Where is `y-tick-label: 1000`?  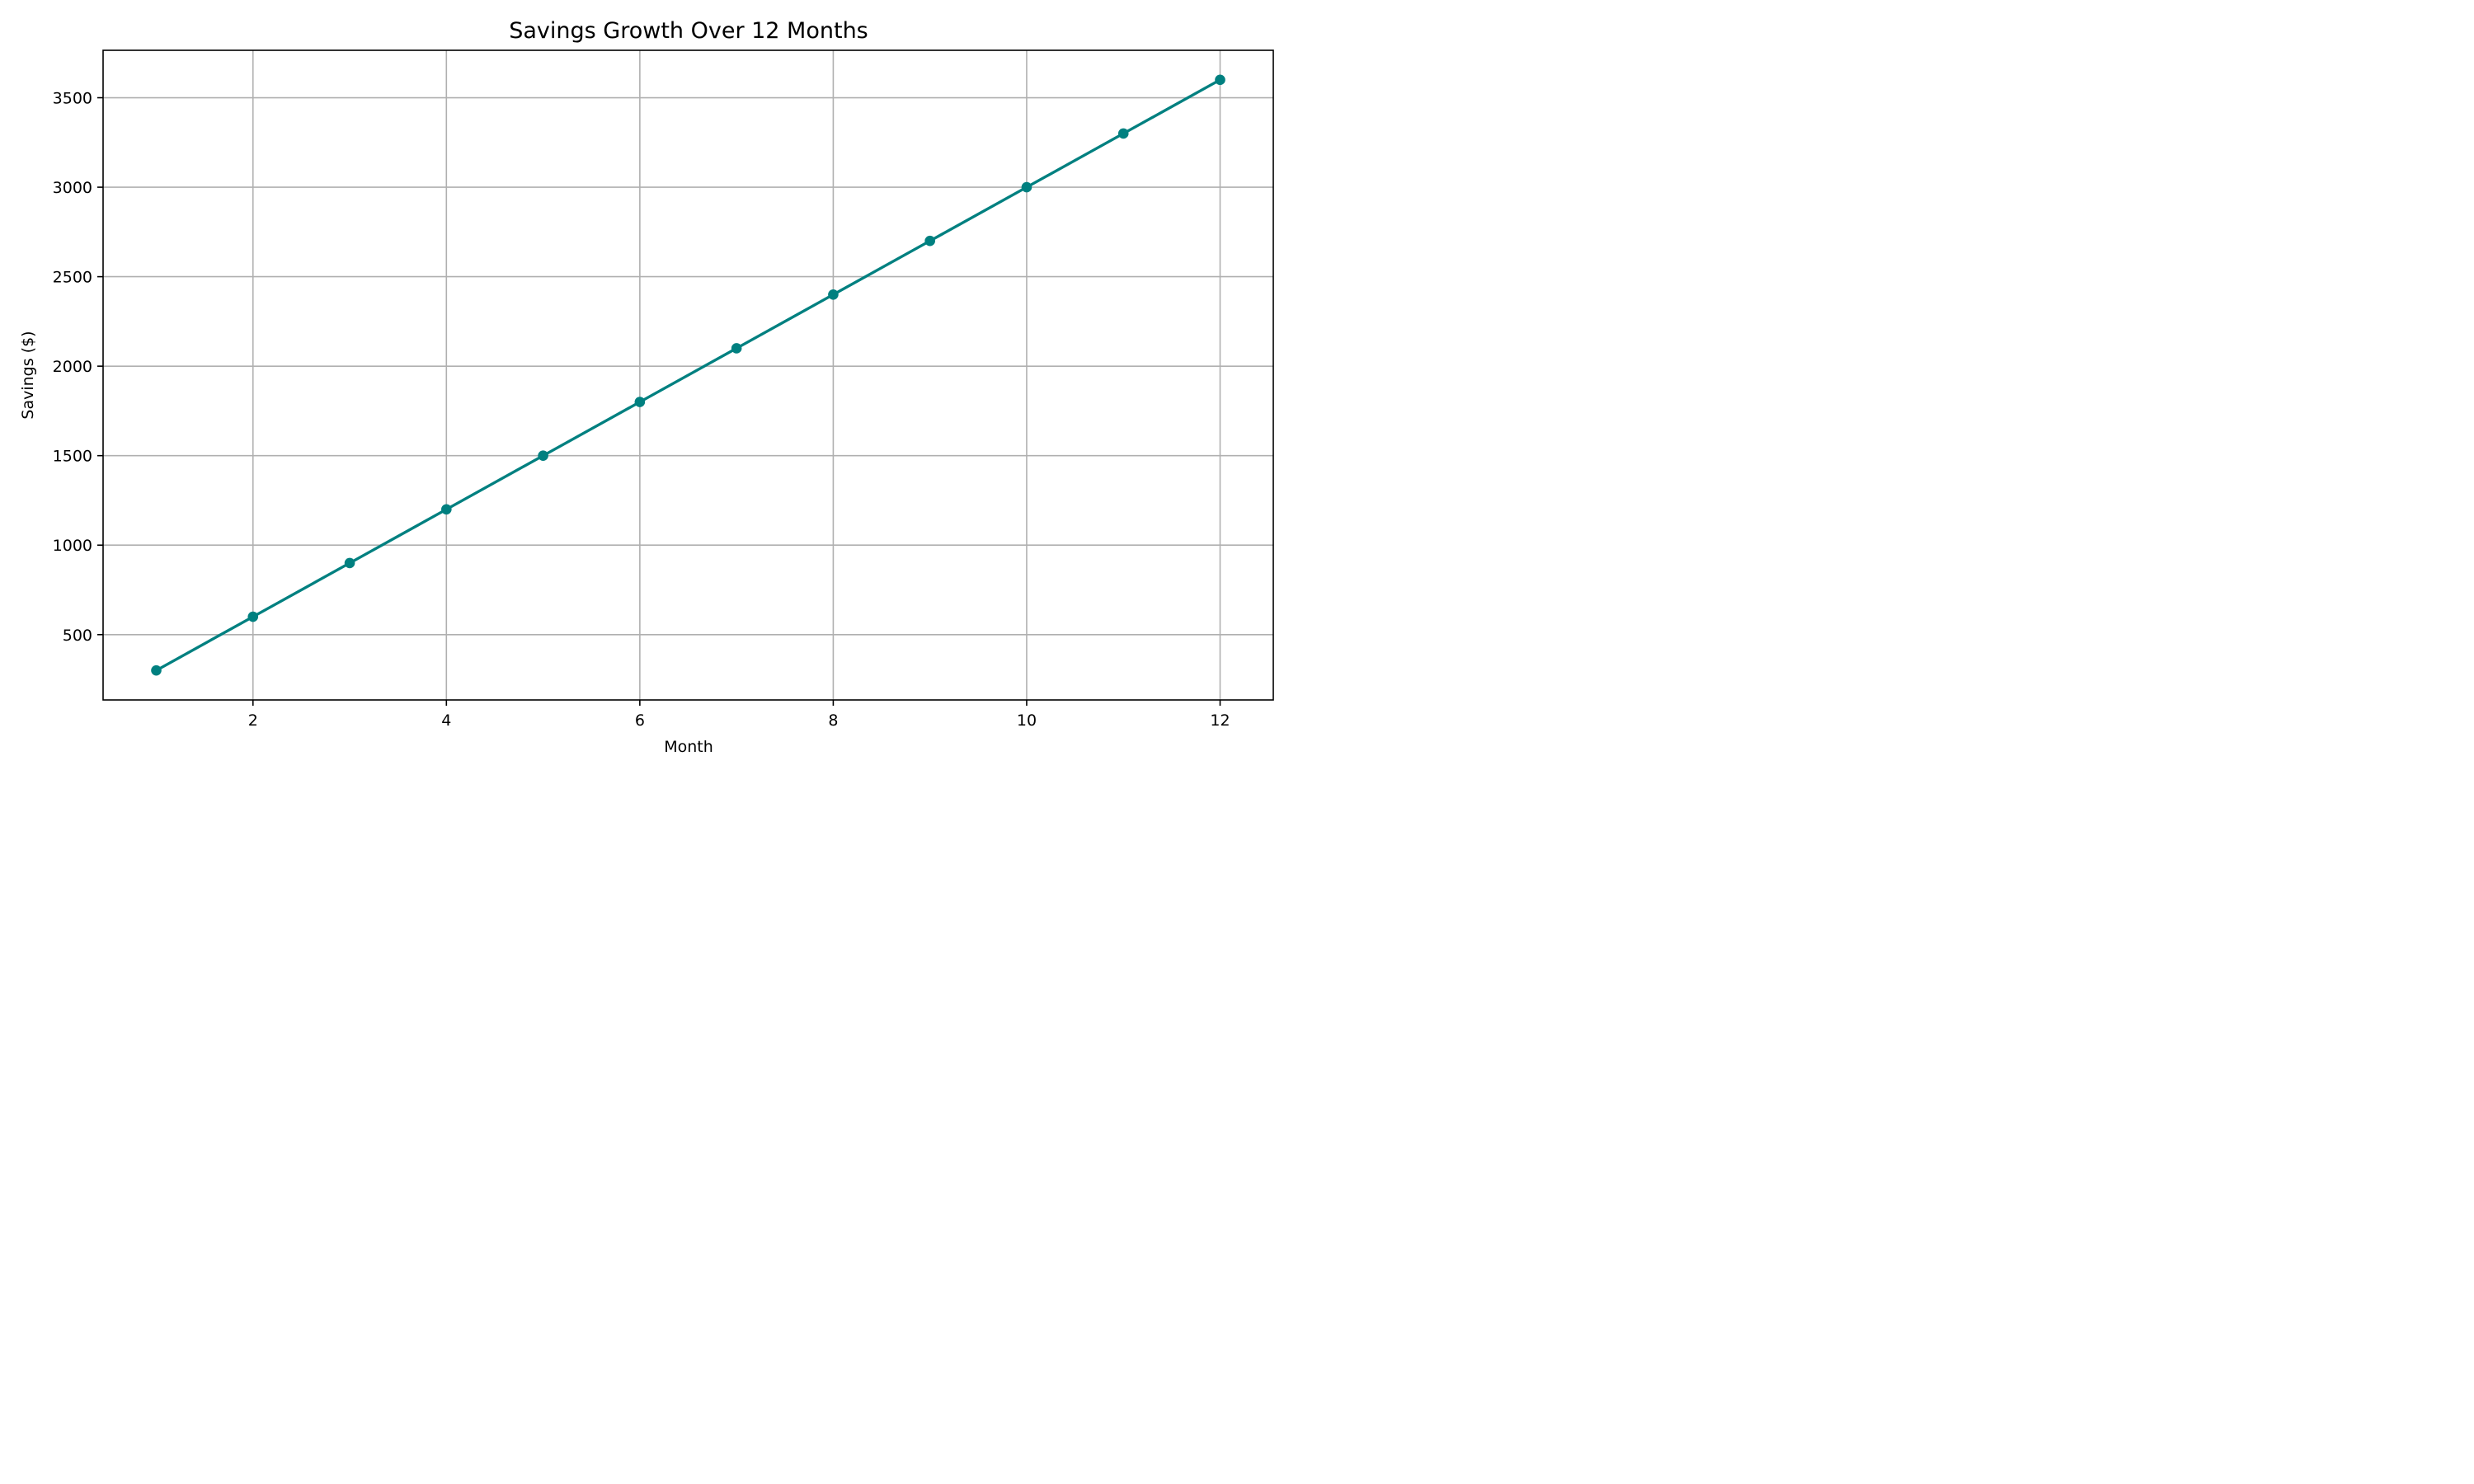
y-tick-label: 1000 is located at coordinates (72, 546).